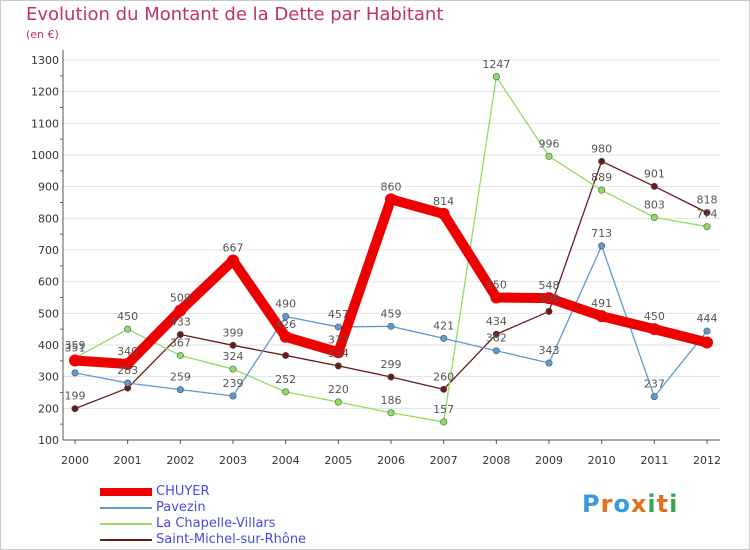 The height and width of the screenshot is (550, 750). I want to click on data-label: 444, so click(707, 318).